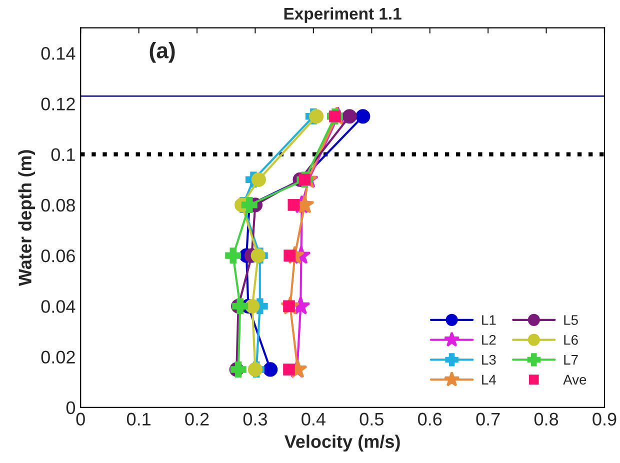 This screenshot has width=620, height=463. What do you see at coordinates (489, 359) in the screenshot?
I see `legend-label: L3` at bounding box center [489, 359].